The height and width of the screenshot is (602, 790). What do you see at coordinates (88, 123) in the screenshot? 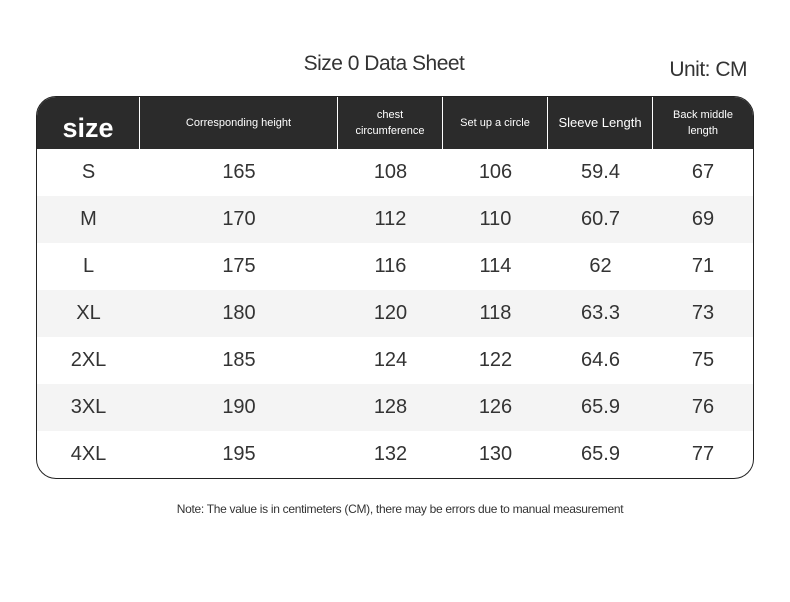
I see `header-cell: size` at bounding box center [88, 123].